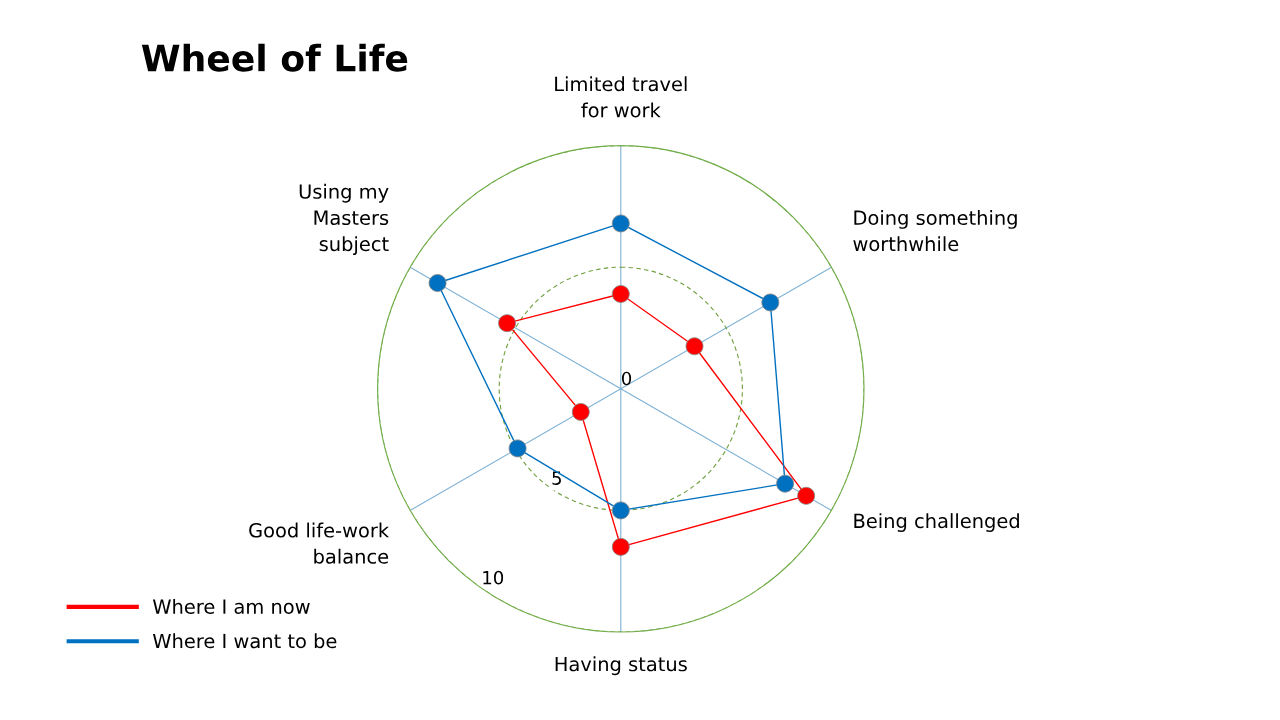 The width and height of the screenshot is (1280, 720). Describe the element at coordinates (493, 577) in the screenshot. I see `y-tick-label: 10` at that location.